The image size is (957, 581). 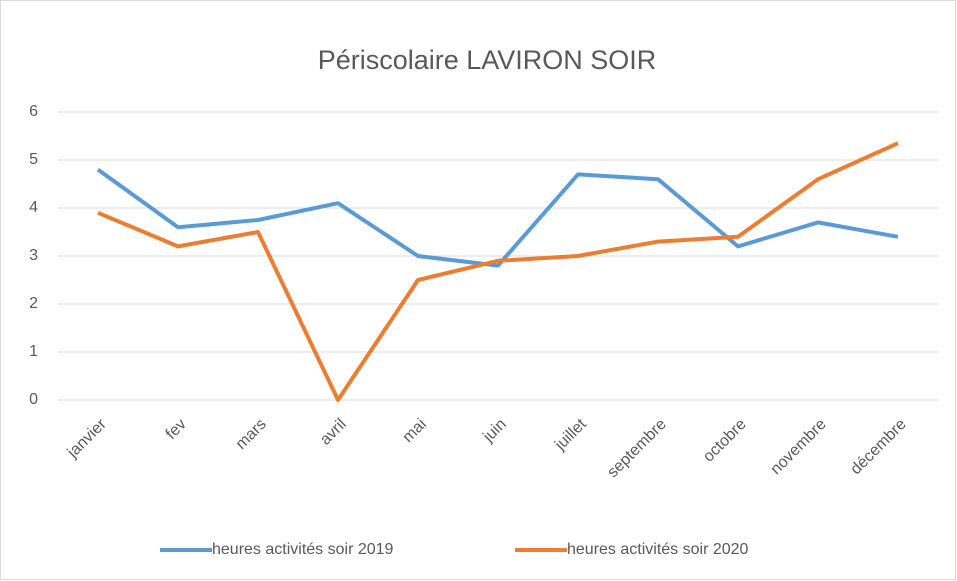 What do you see at coordinates (33, 159) in the screenshot?
I see `y-tick-label: 5` at bounding box center [33, 159].